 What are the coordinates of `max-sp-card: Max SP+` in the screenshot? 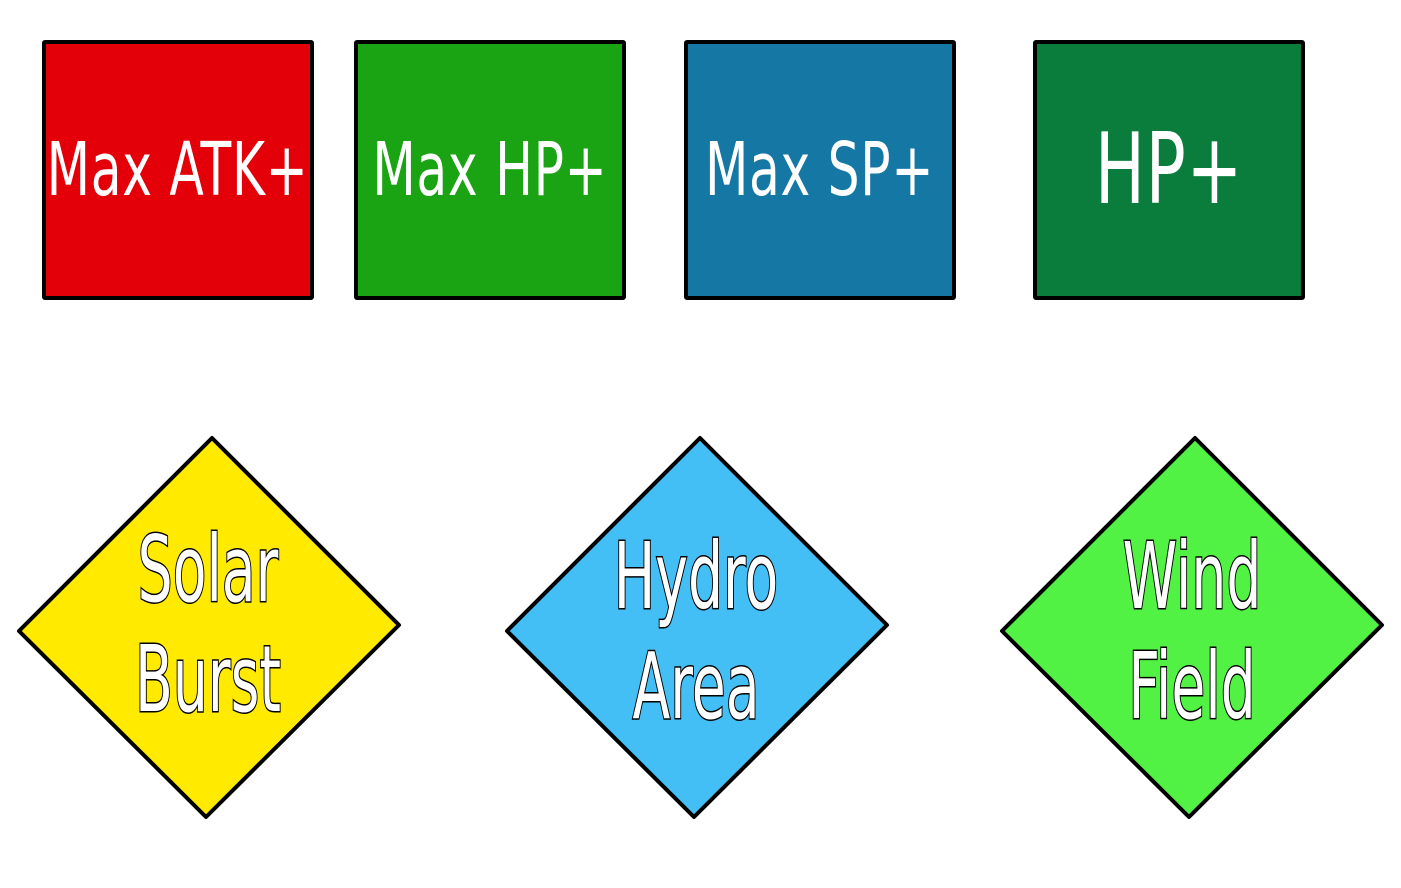 It's located at (820, 170).